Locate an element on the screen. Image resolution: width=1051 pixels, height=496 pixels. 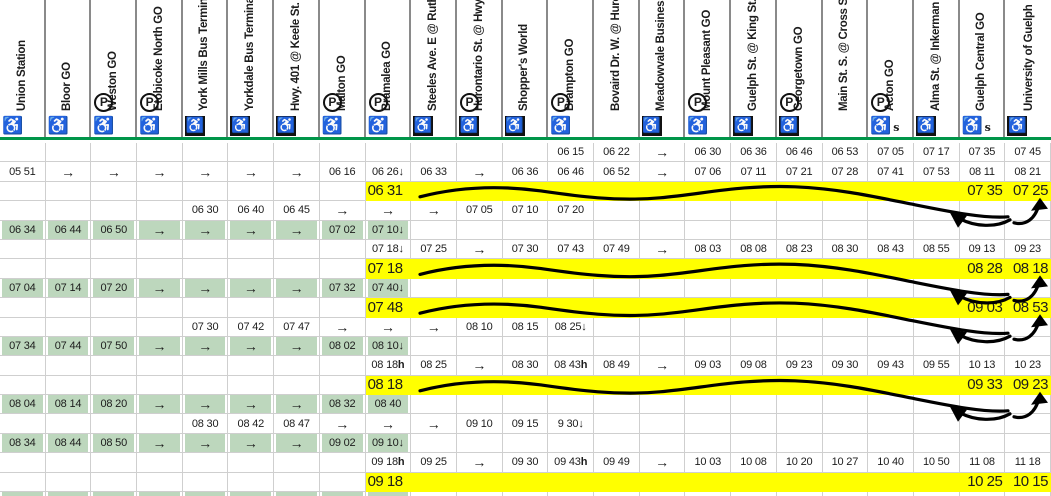
time-cell: 07 20 is located at coordinates (571, 211).